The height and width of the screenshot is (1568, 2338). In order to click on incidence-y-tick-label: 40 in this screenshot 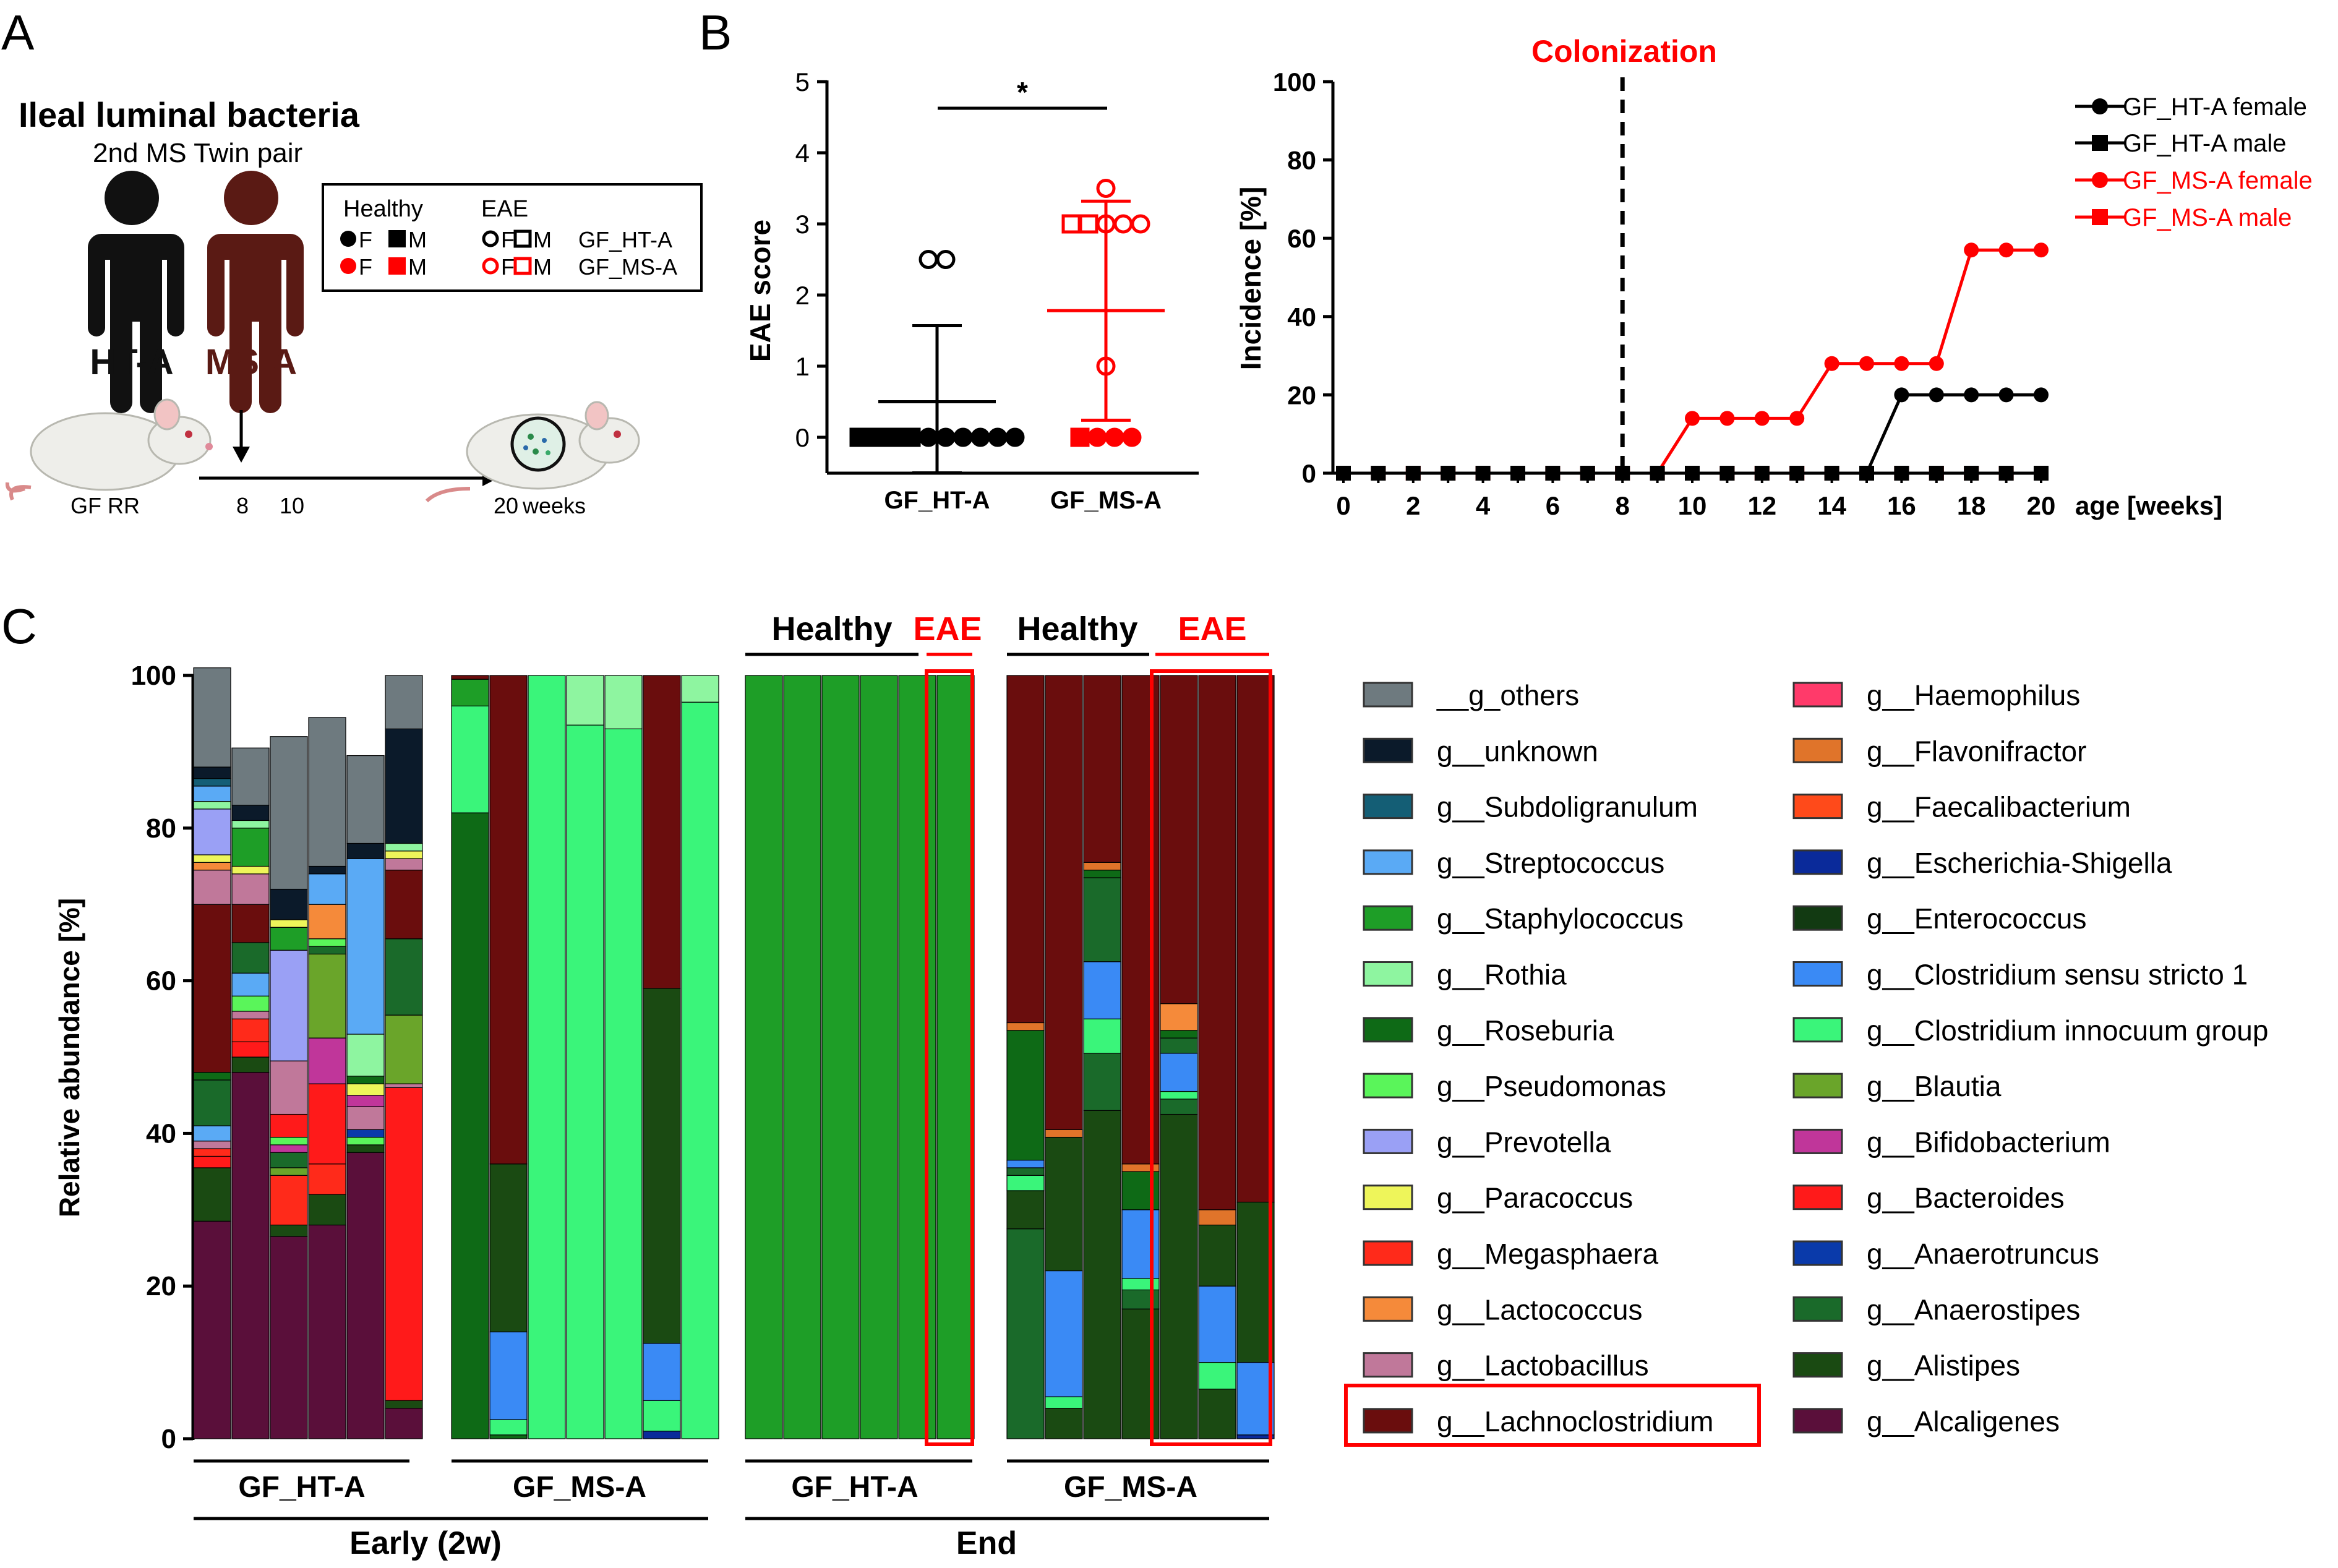, I will do `click(1301, 317)`.